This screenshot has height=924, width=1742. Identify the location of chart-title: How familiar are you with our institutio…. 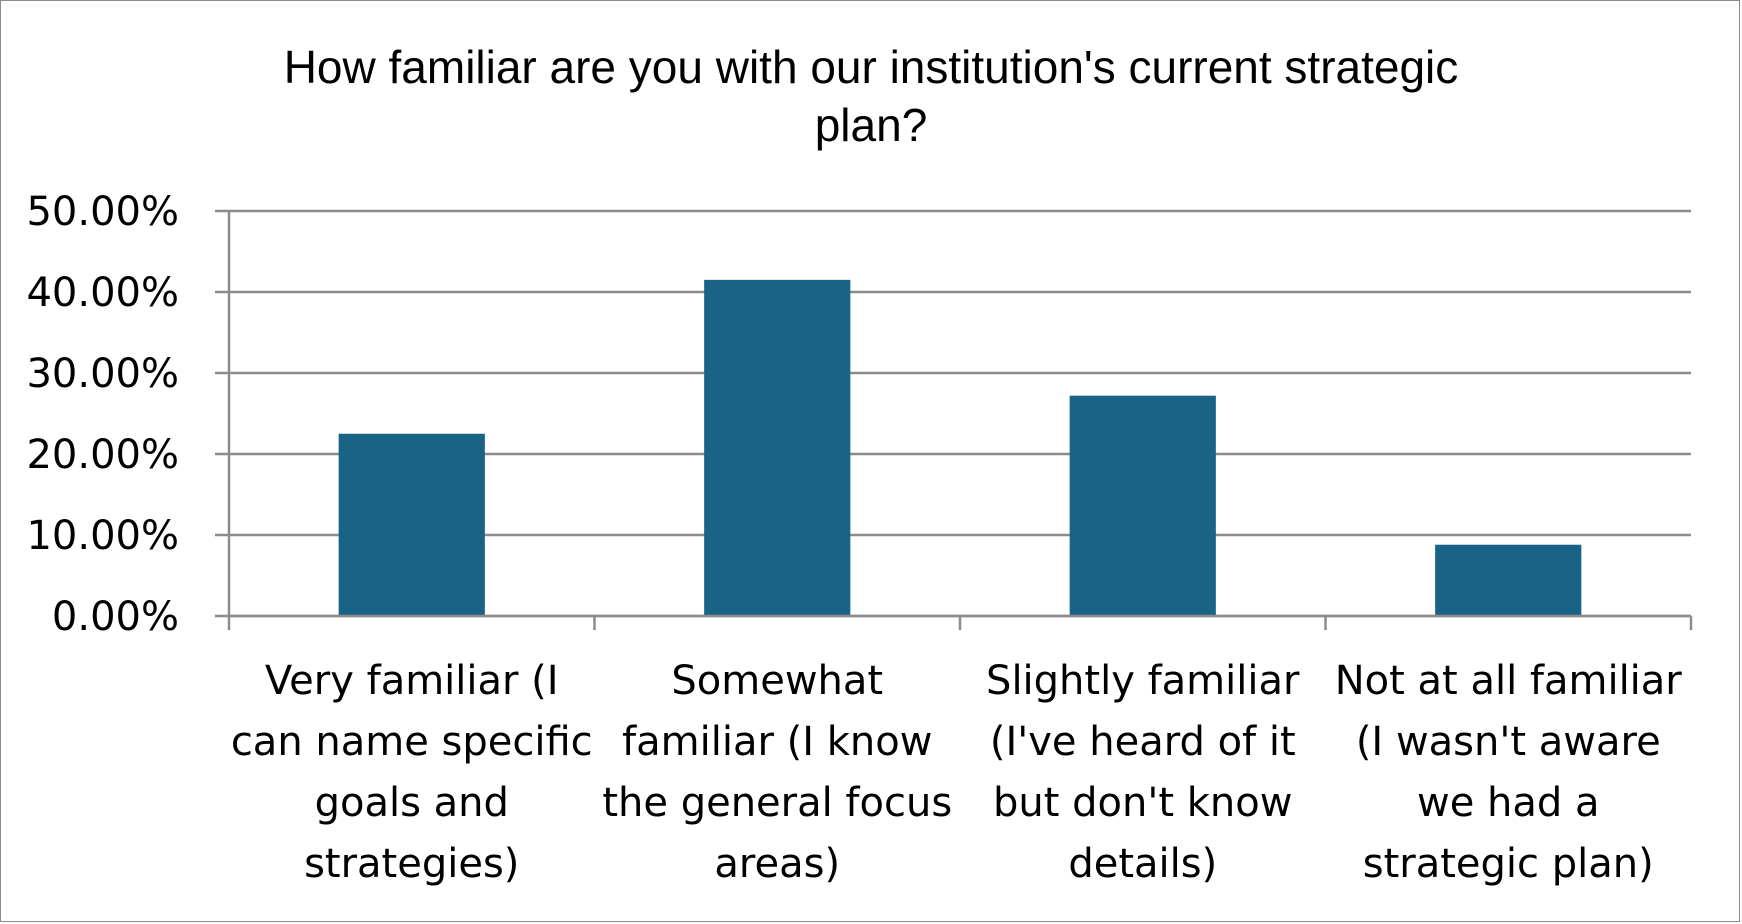
(871, 96).